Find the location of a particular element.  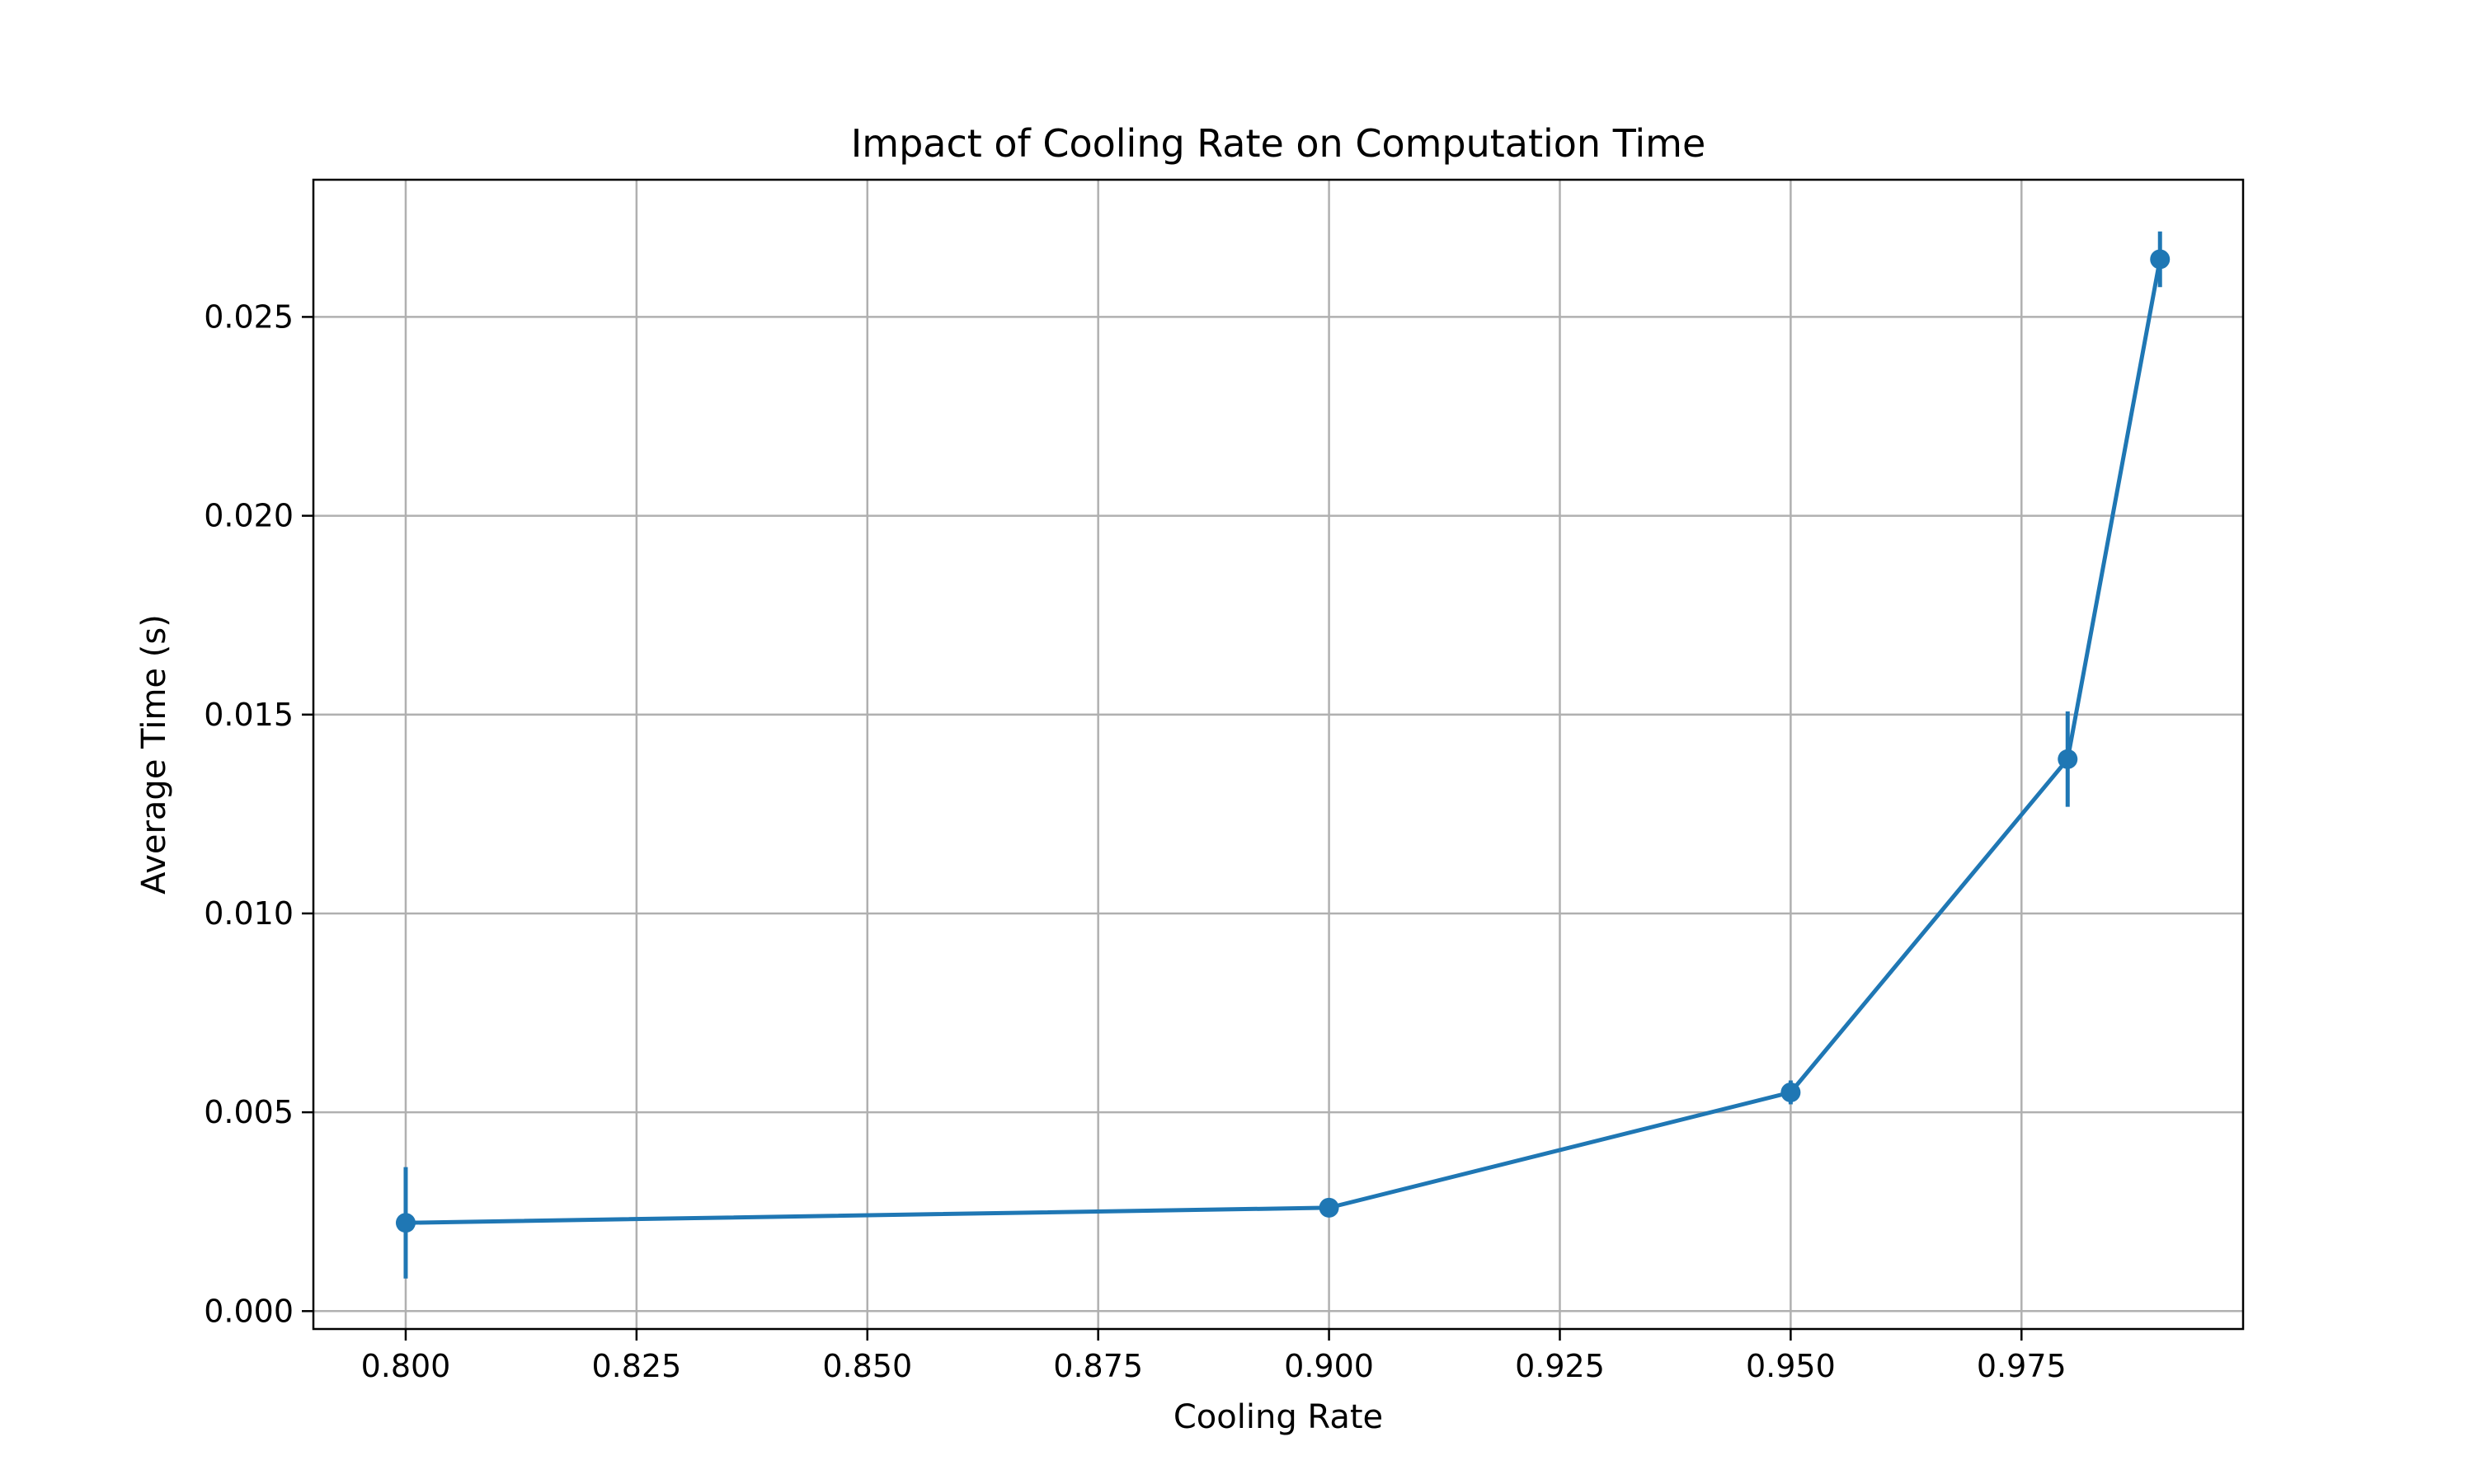

x-tick-label: 0.900 is located at coordinates (1329, 1366).